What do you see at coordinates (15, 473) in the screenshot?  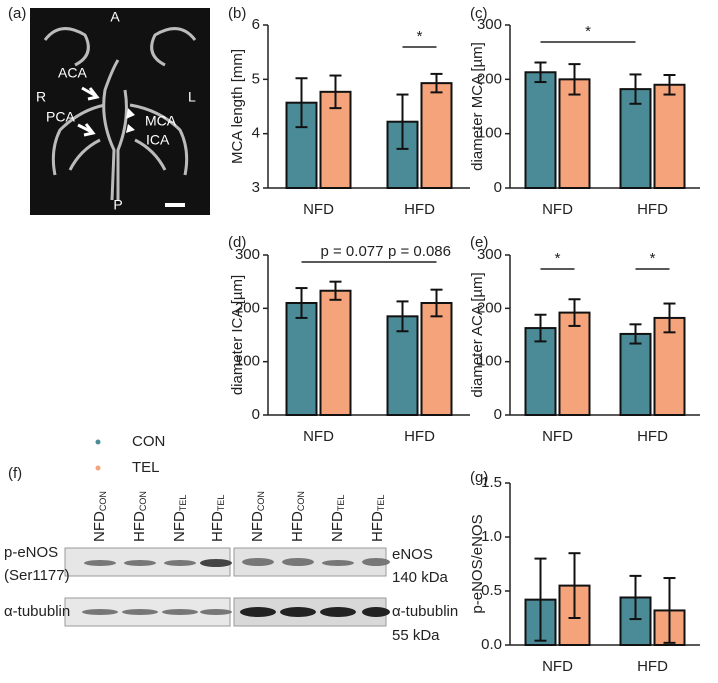 I see `panel-label: (f)` at bounding box center [15, 473].